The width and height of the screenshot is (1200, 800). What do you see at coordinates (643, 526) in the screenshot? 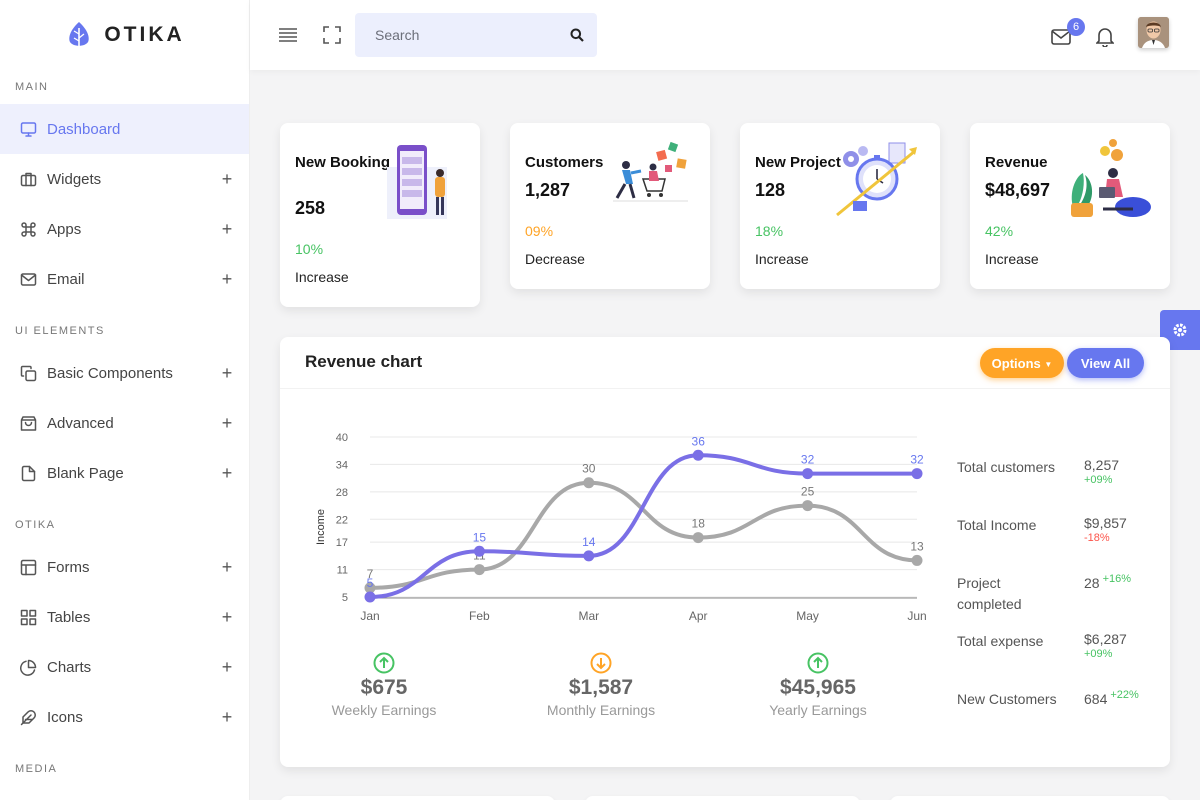
I see `series-line` at bounding box center [643, 526].